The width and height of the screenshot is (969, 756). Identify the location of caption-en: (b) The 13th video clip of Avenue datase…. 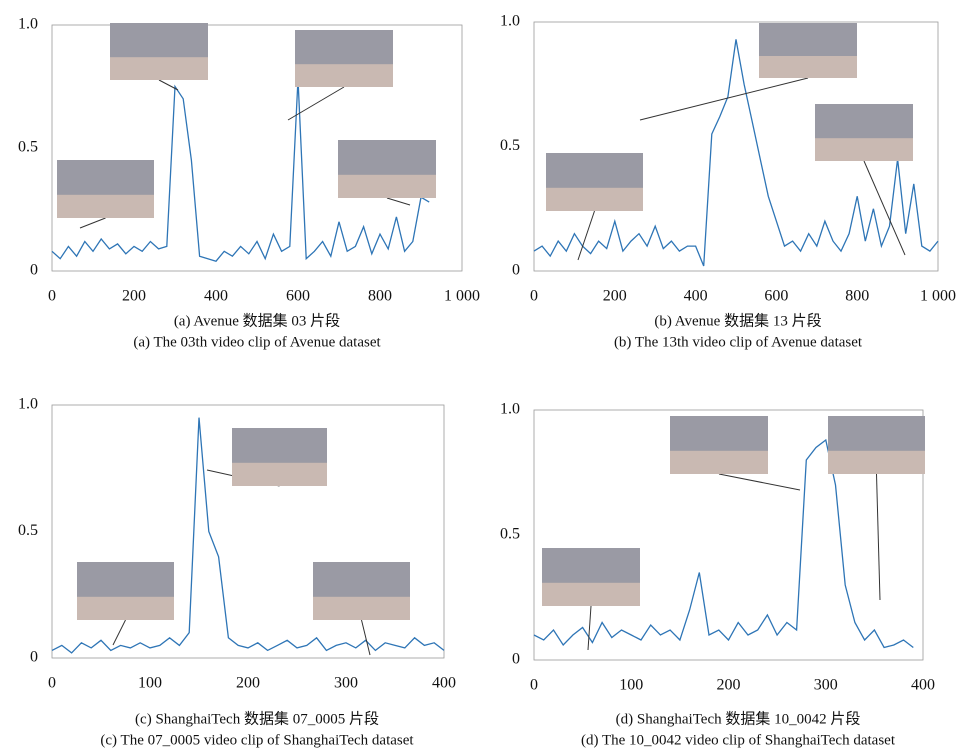
(738, 342).